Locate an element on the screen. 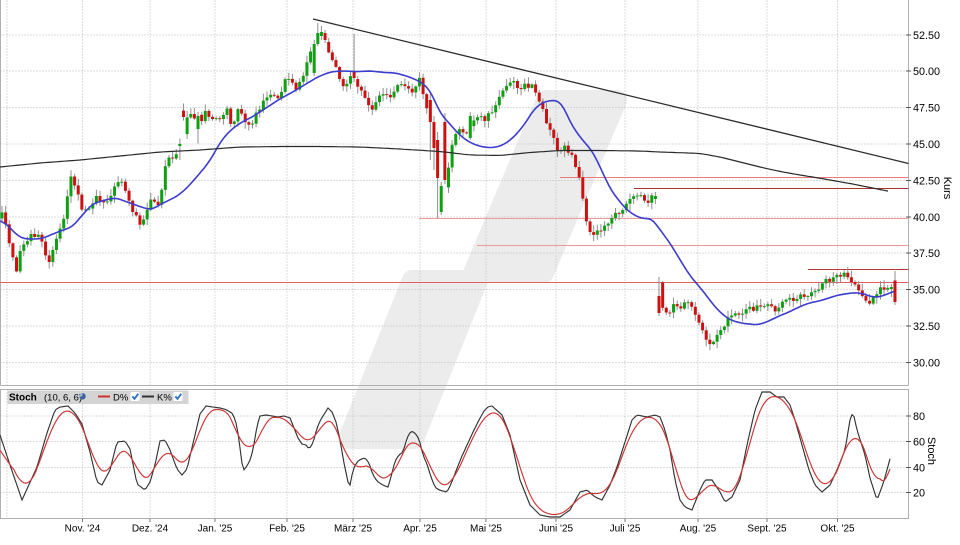  svg-text: (10, 6, 6) is located at coordinates (63, 398).